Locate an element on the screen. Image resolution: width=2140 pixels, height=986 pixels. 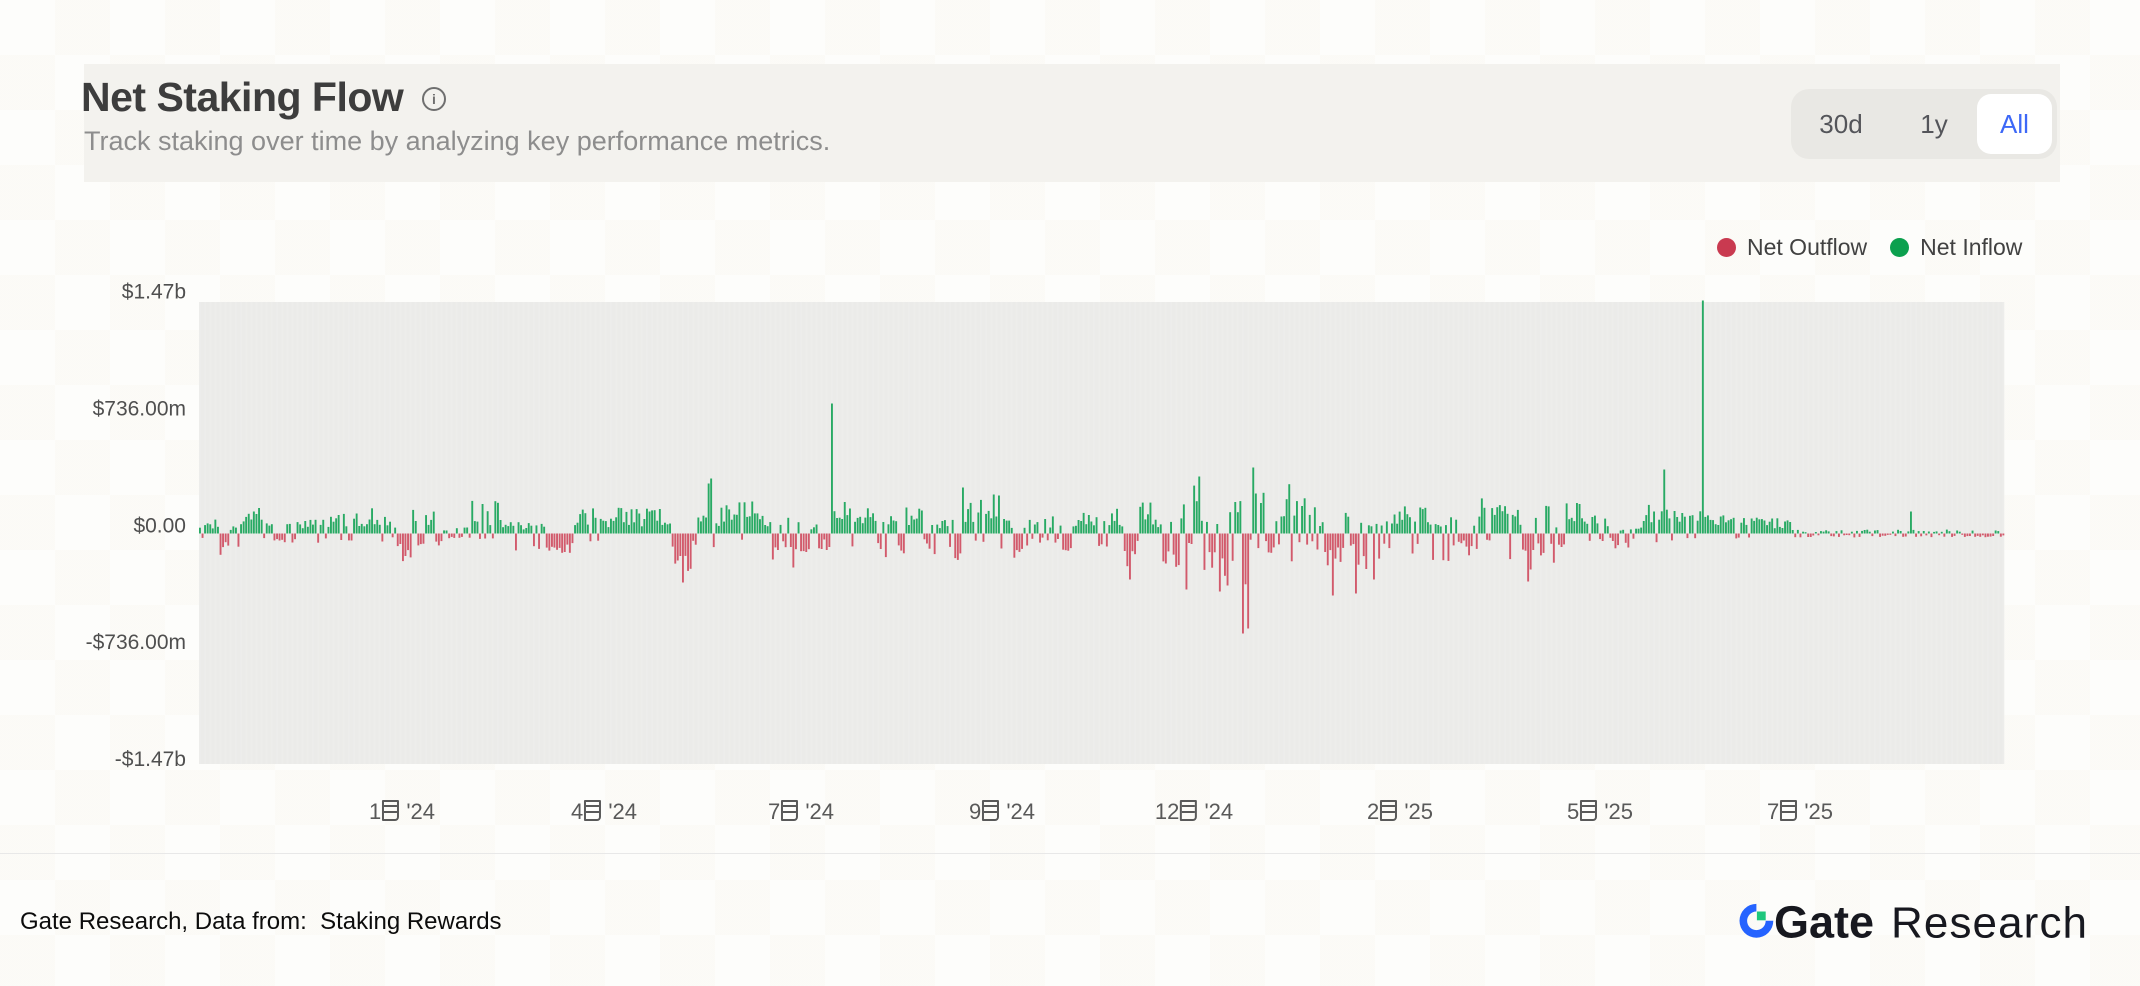
svg-text: Research is located at coordinates (1989, 923).